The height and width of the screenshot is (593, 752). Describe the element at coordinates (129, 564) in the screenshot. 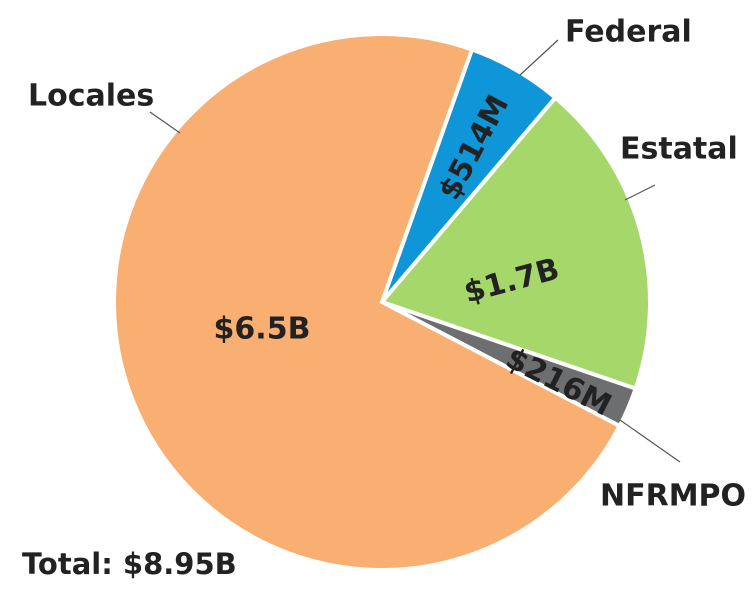

I see `total-annotation: Total: $8.95B` at that location.